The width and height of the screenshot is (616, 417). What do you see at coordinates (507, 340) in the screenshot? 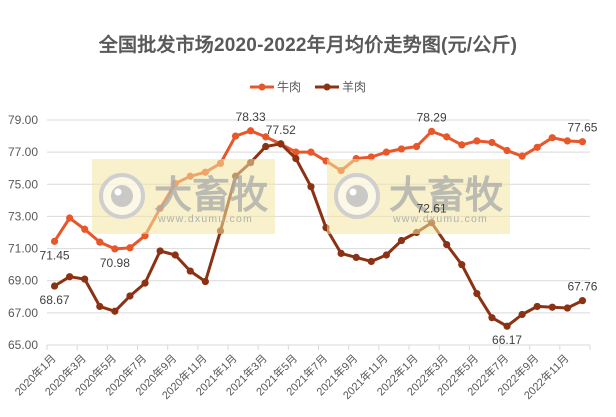
I see `data-label: 66.17` at bounding box center [507, 340].